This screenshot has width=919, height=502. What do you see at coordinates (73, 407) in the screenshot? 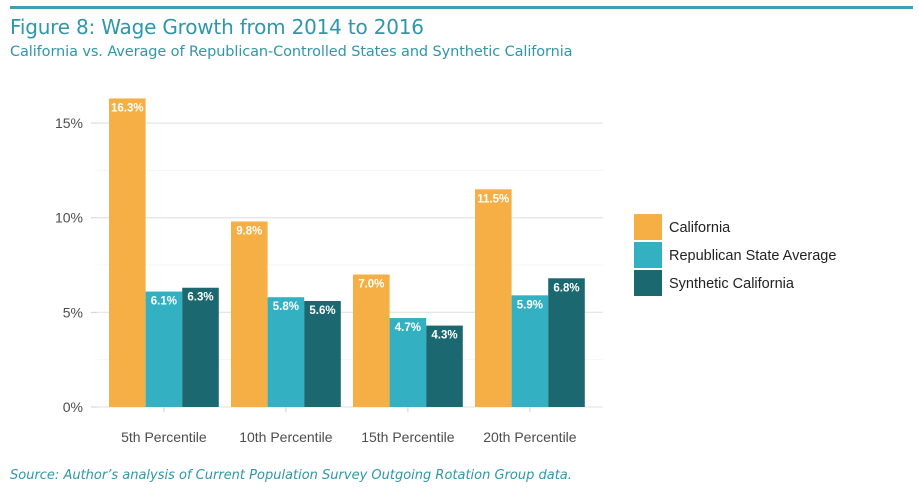
I see `y-tick-label: 0%` at bounding box center [73, 407].